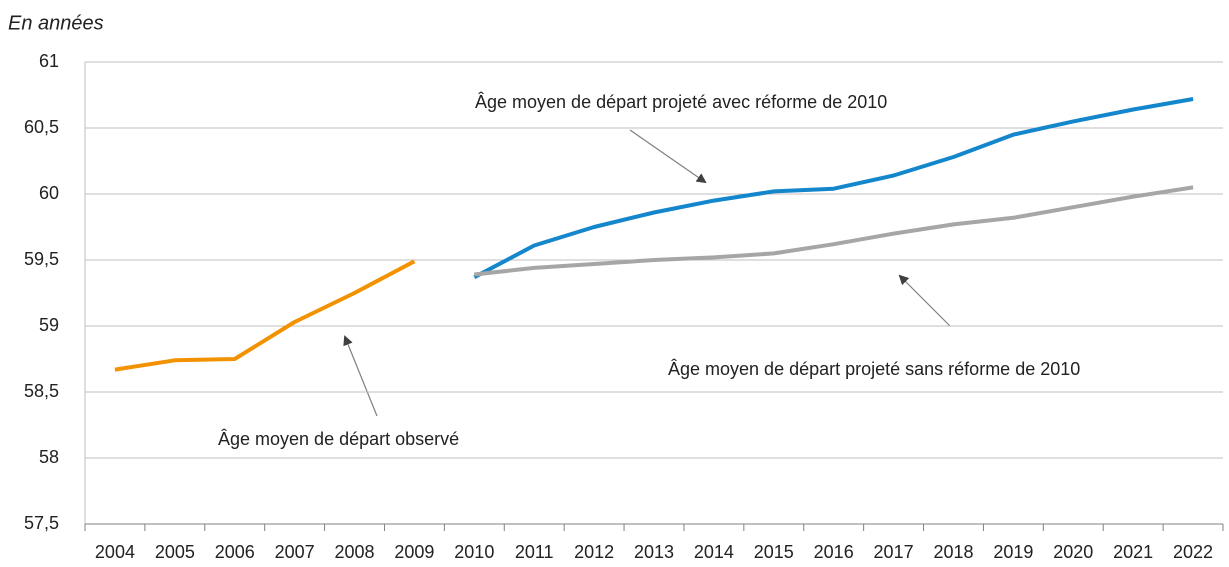 The height and width of the screenshot is (567, 1229). Describe the element at coordinates (49, 457) in the screenshot. I see `y-tick-label: 58` at that location.